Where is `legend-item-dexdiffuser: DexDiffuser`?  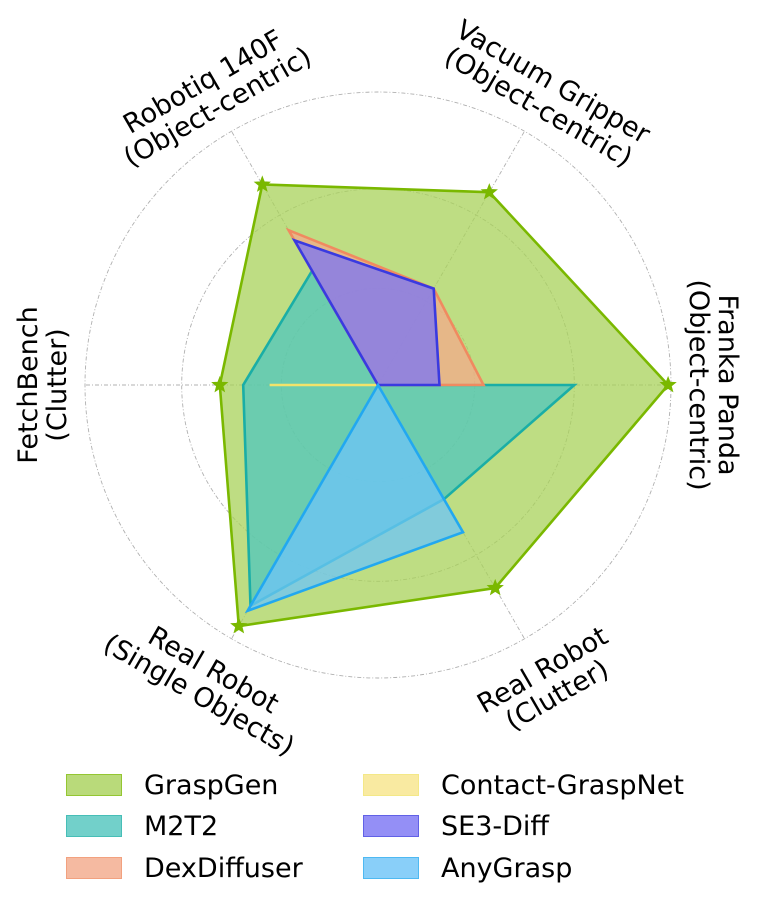 legend-item-dexdiffuser: DexDiffuser is located at coordinates (184, 868).